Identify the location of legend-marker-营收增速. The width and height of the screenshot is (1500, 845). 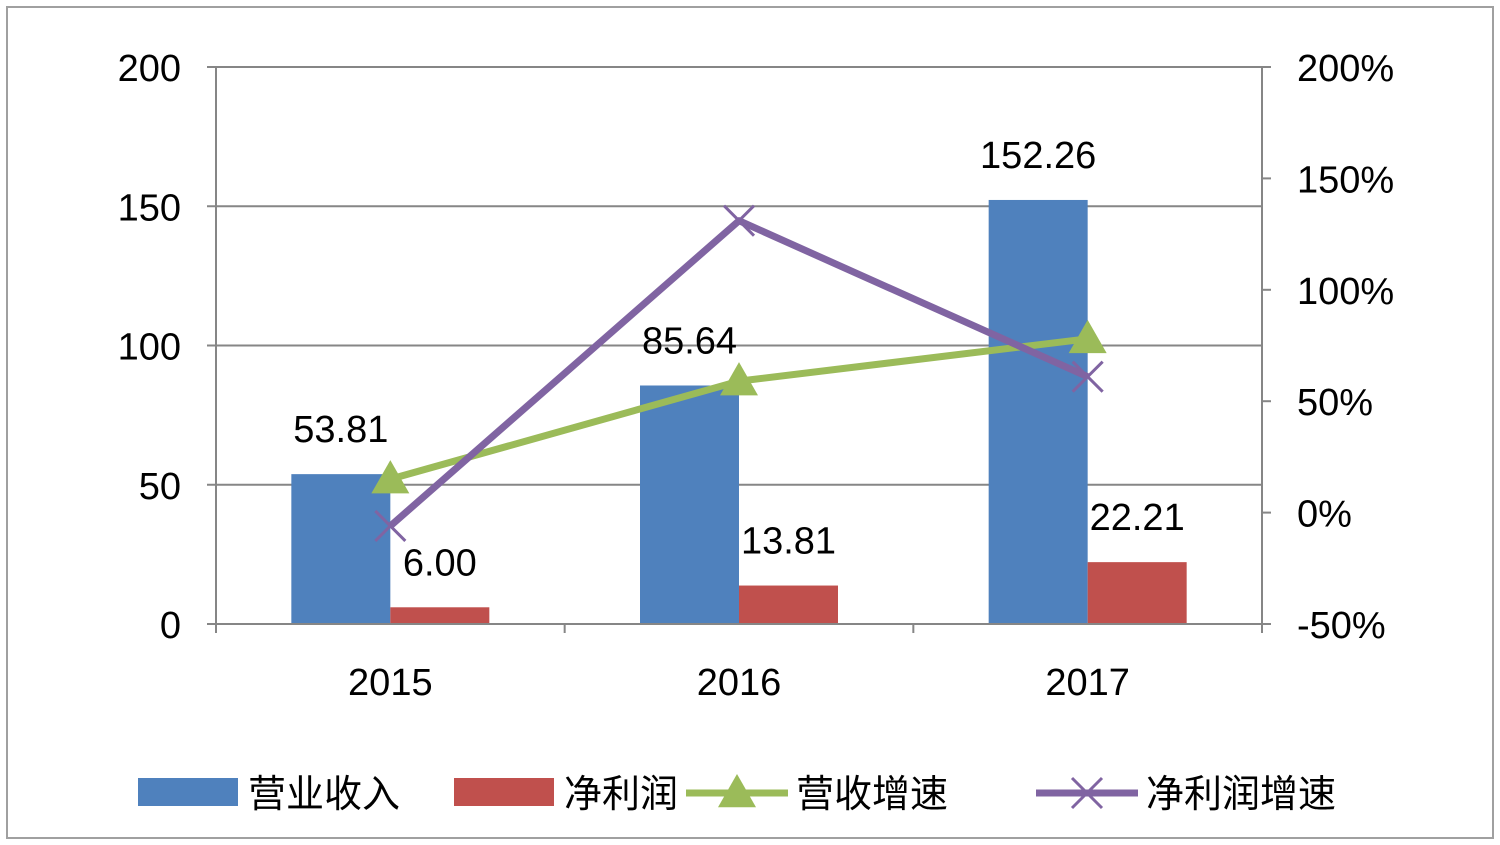
(737, 791).